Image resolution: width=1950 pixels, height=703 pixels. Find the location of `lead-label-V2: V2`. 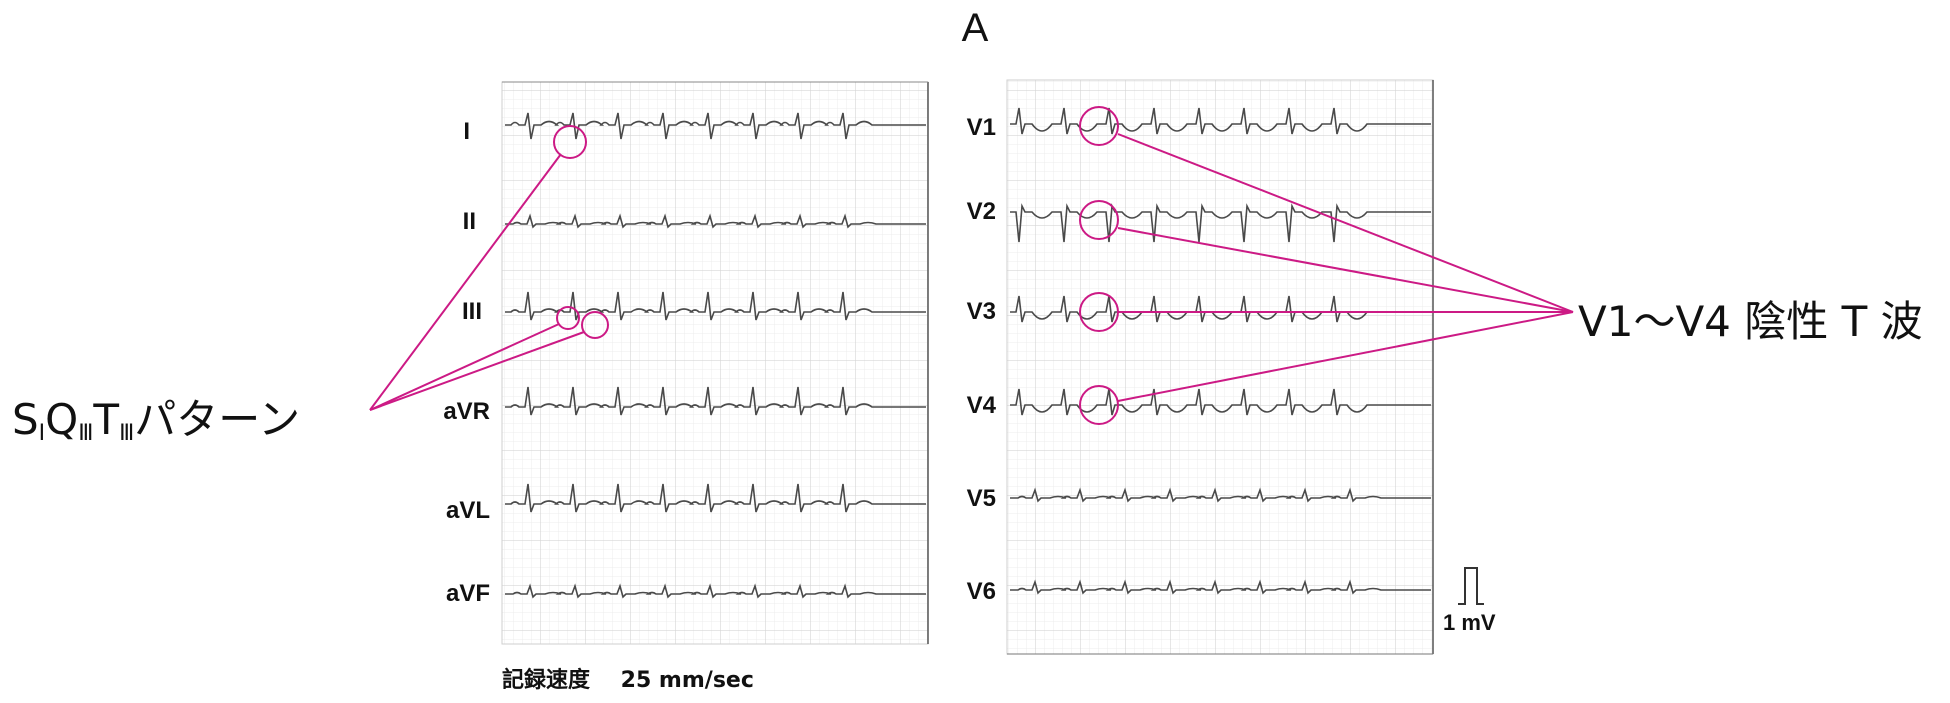

lead-label-V2: V2 is located at coordinates (981, 211).